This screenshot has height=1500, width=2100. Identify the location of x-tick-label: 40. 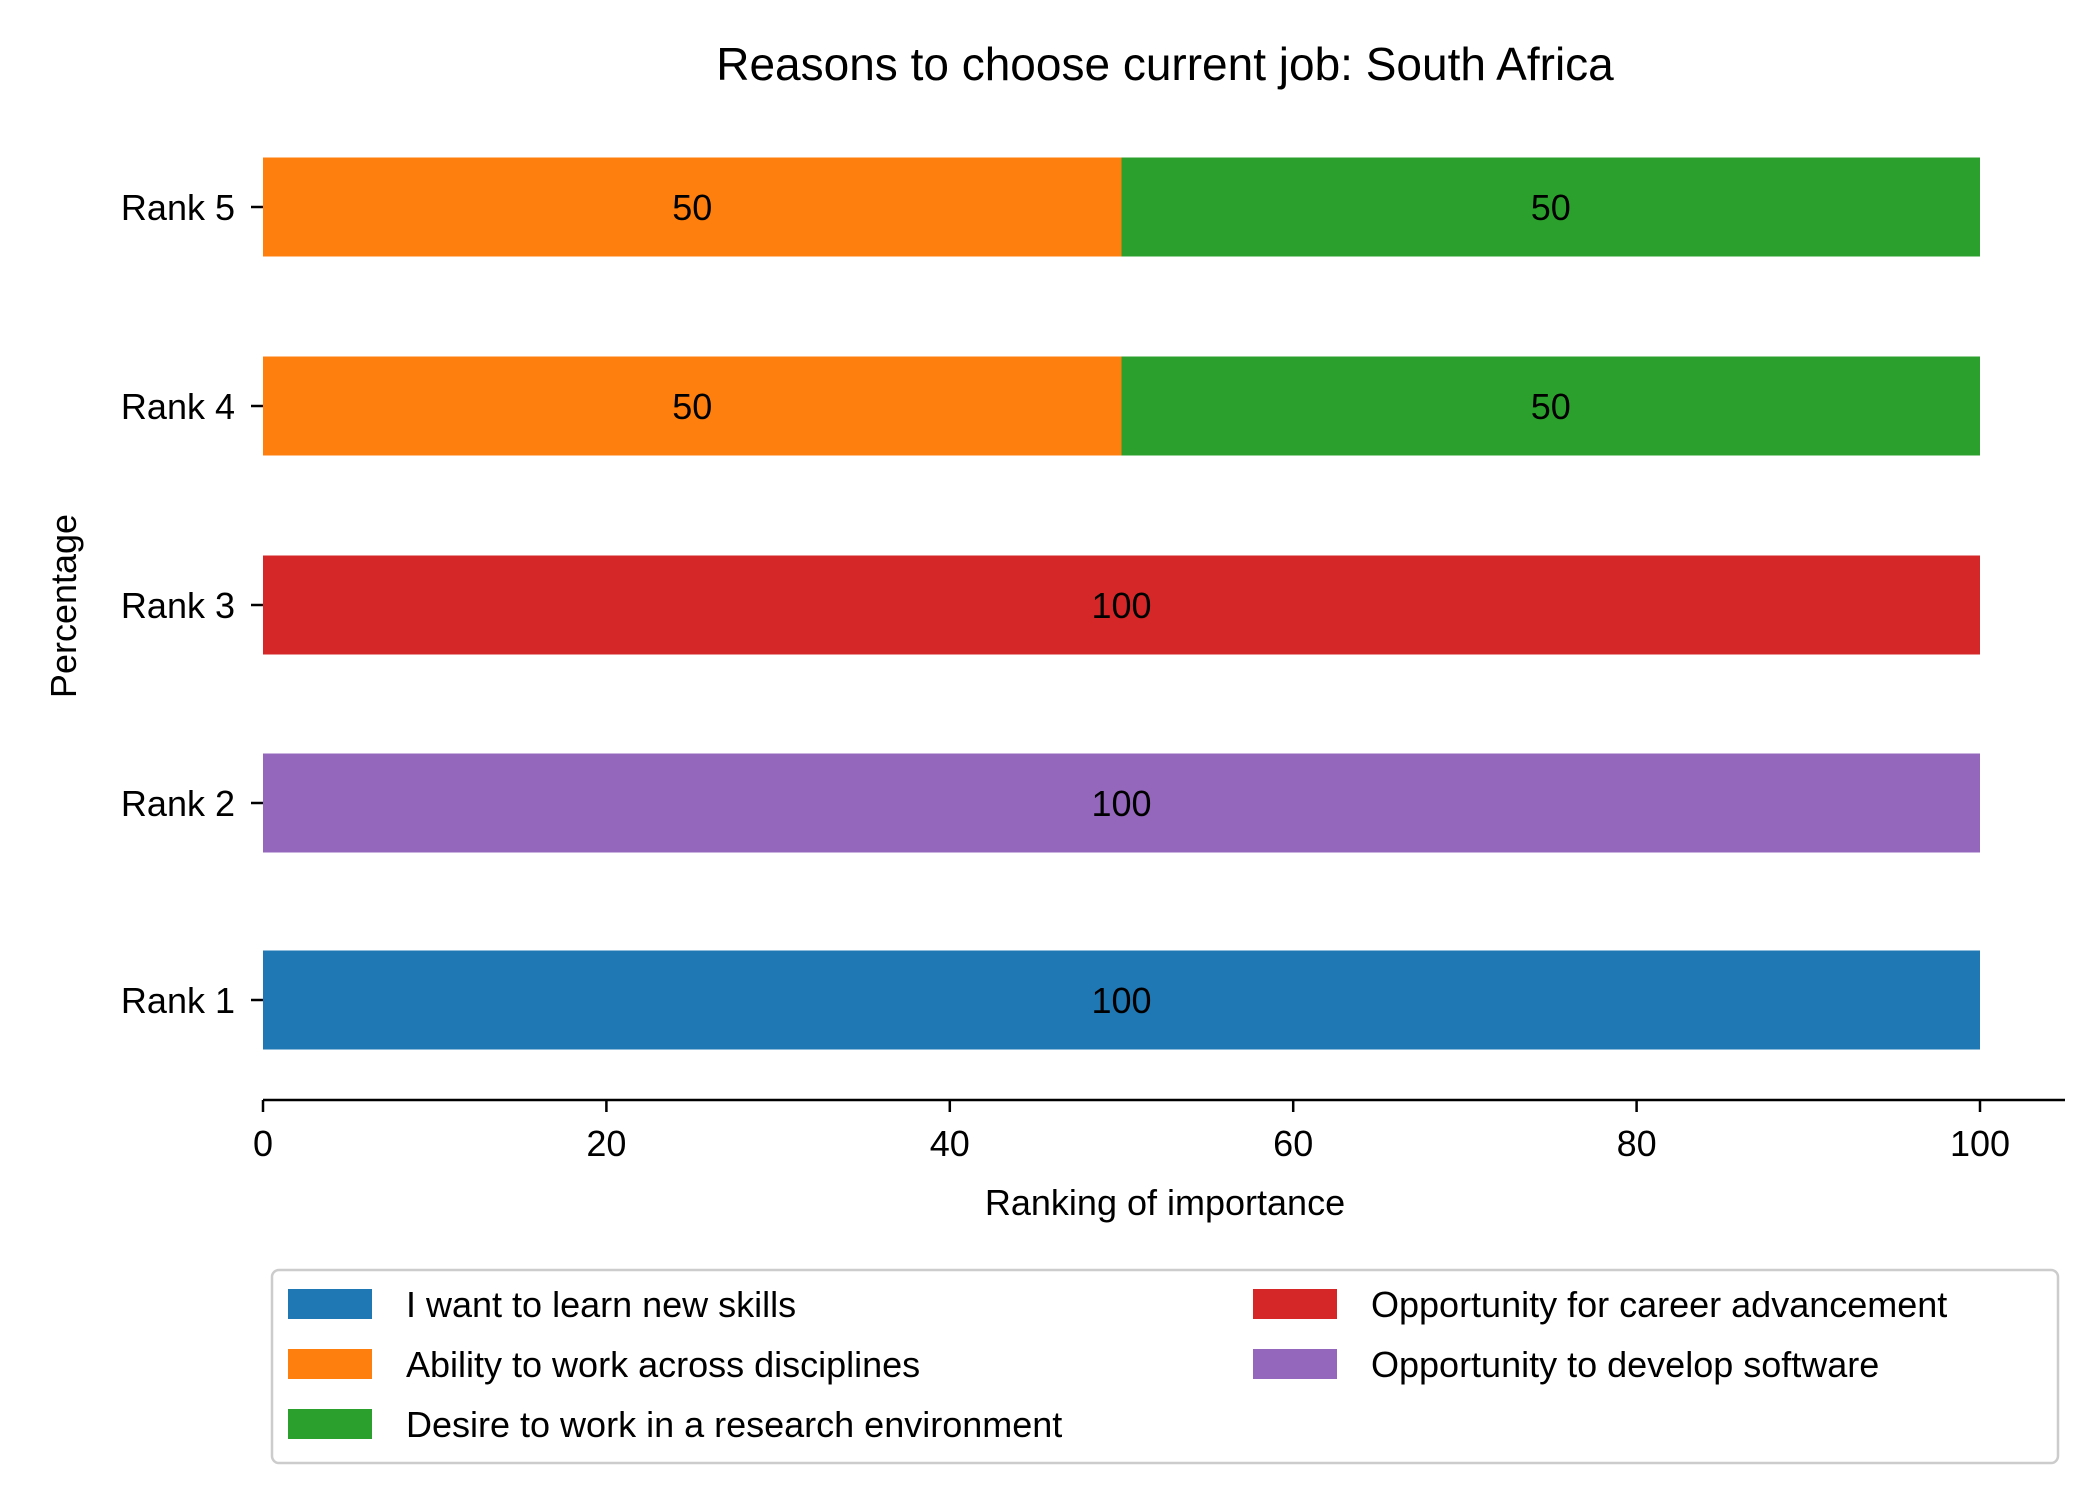
(950, 1143).